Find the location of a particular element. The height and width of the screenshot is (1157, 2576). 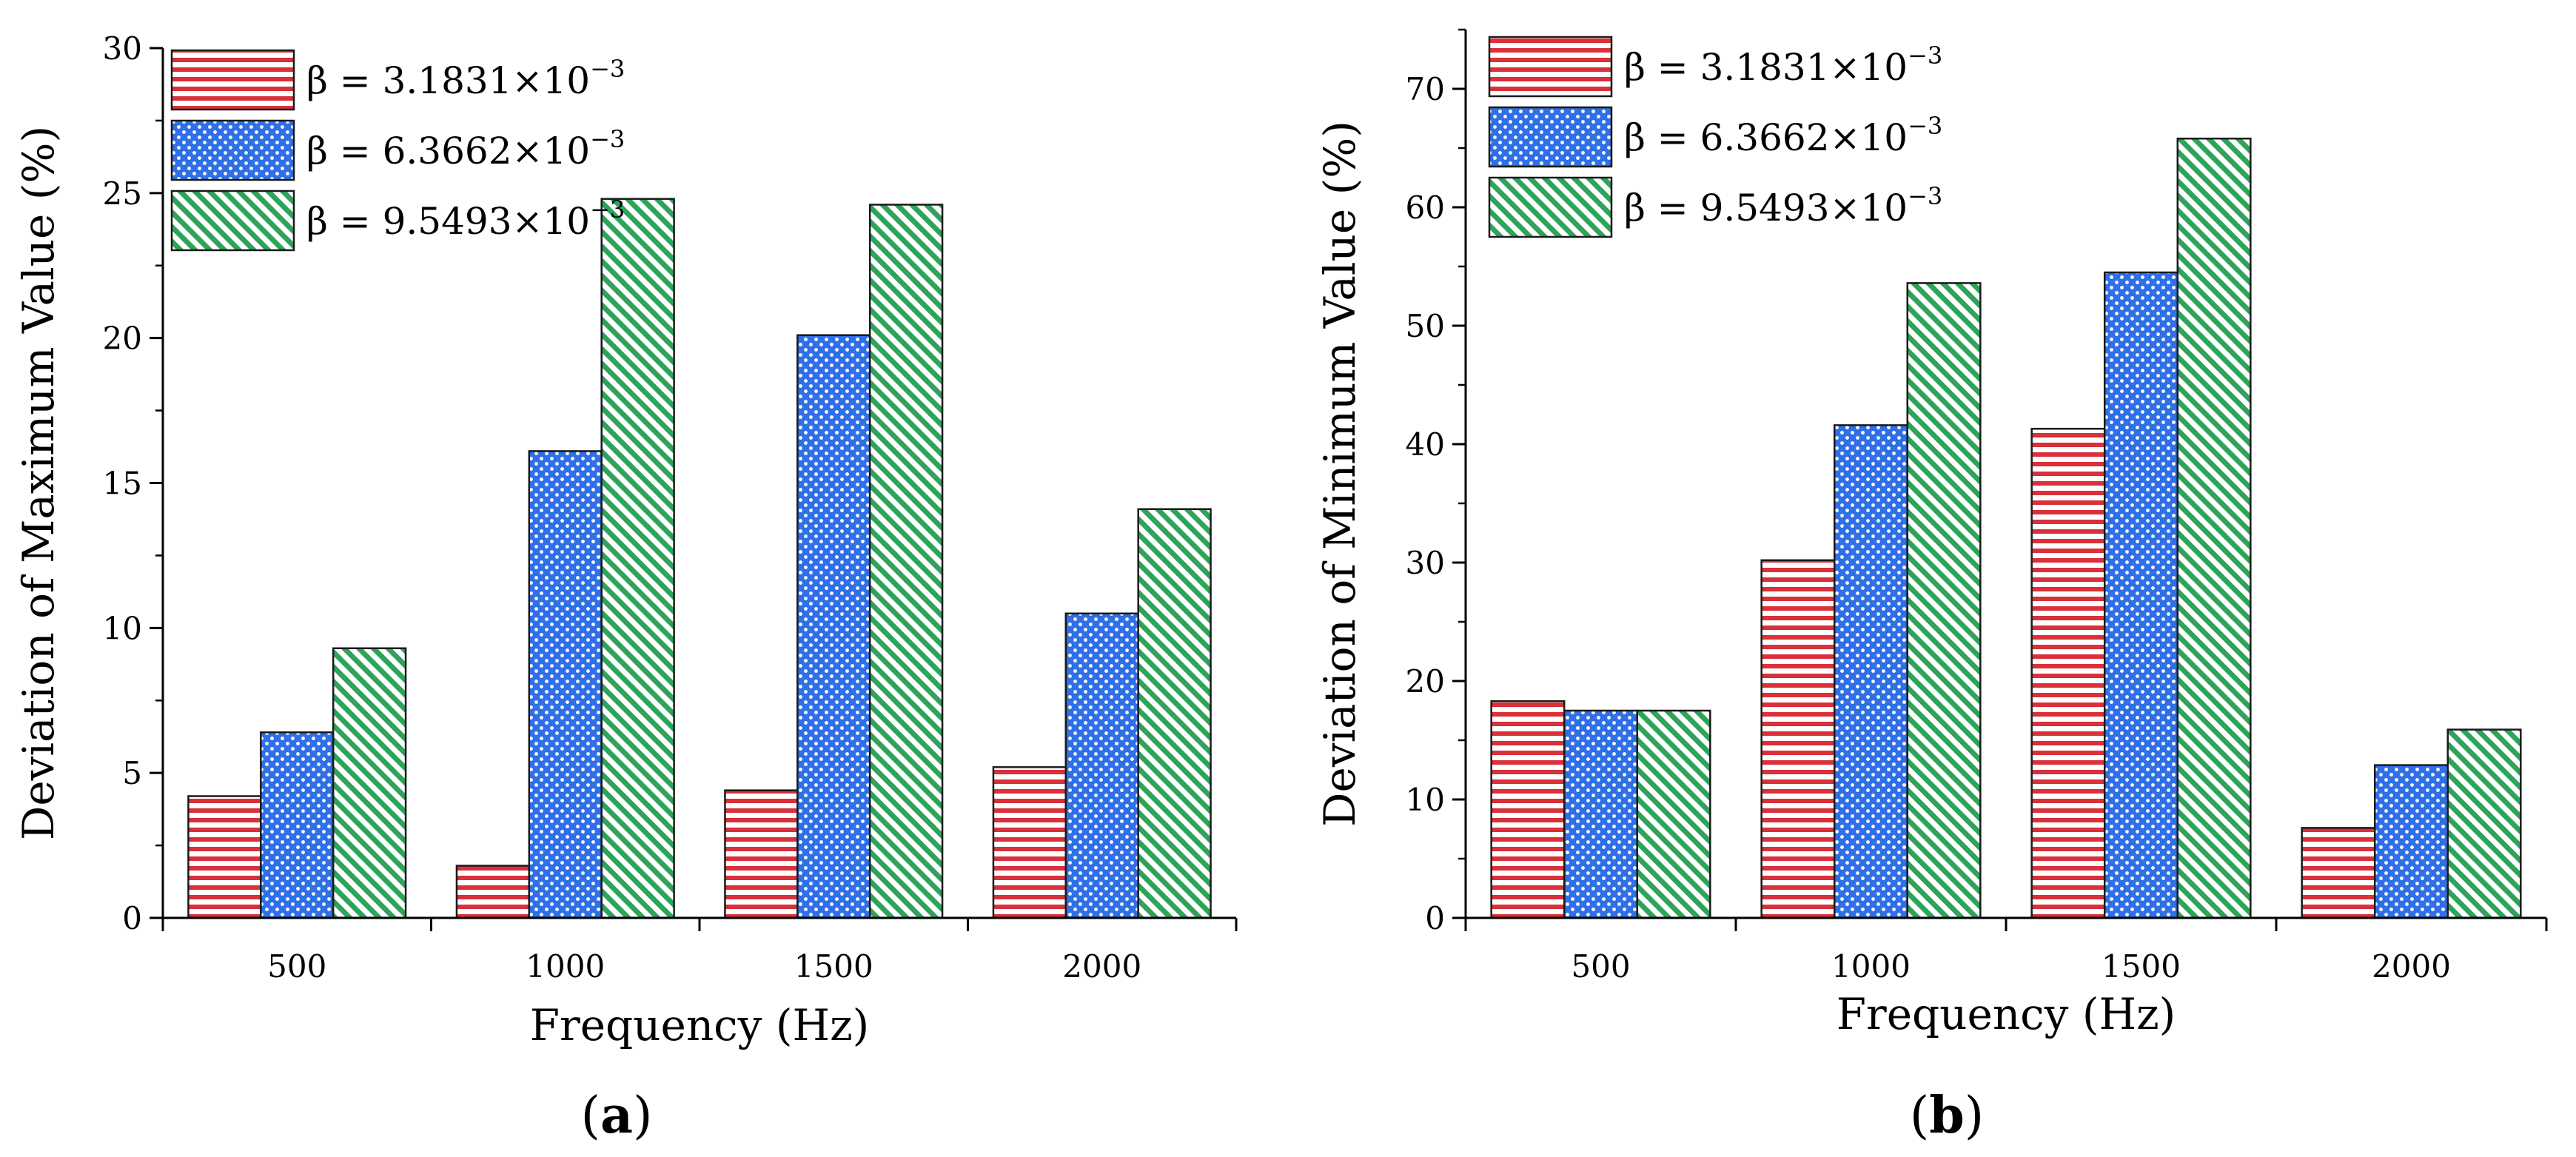

legend-label-min-s1: β = 3.1831×10−3 is located at coordinates (1783, 65).